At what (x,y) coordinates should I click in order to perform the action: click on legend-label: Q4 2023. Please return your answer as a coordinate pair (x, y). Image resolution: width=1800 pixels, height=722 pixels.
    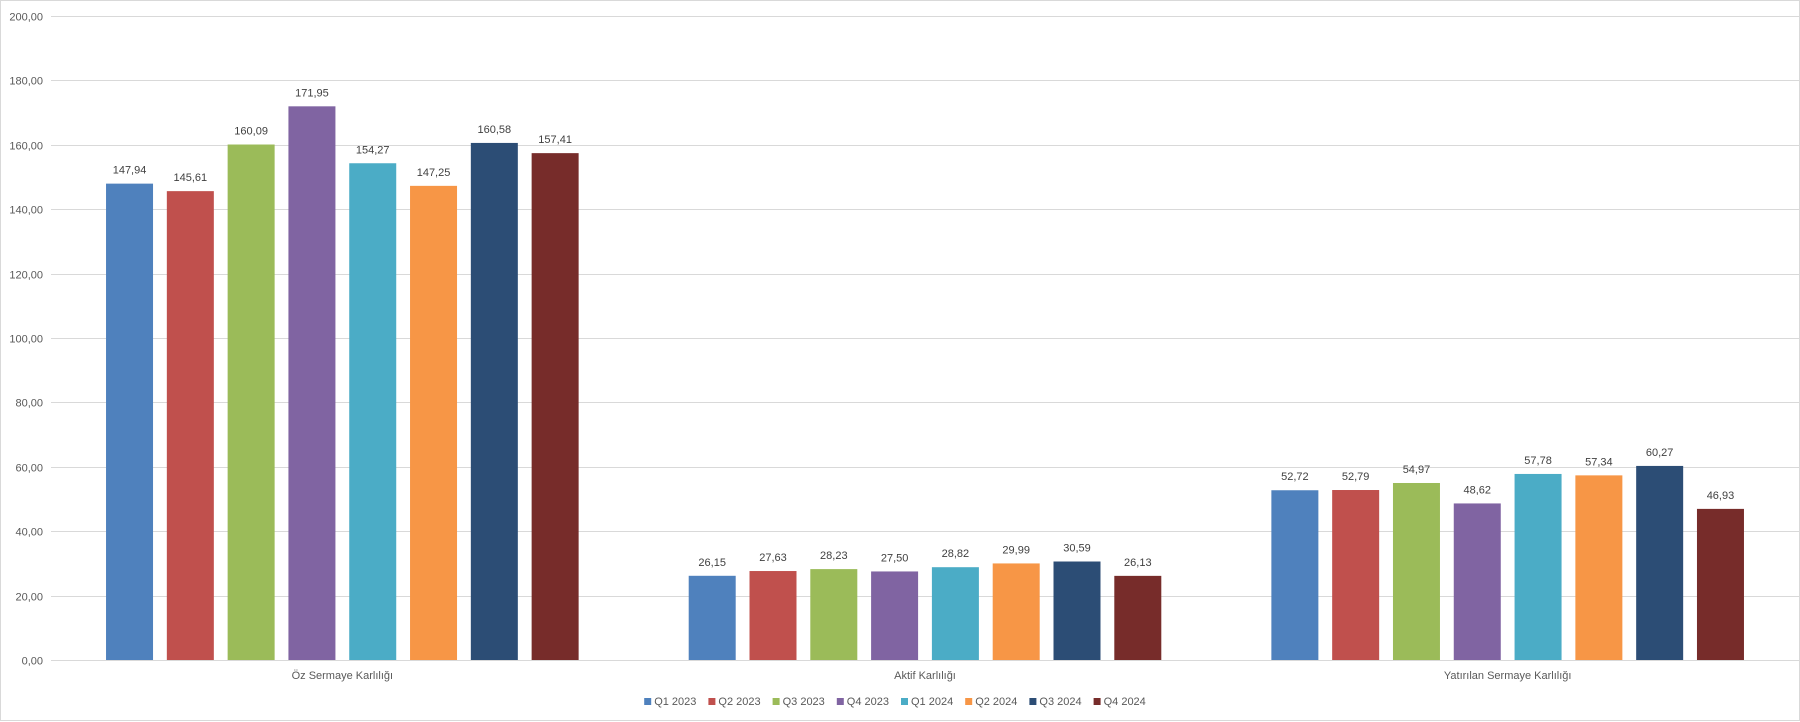
    Looking at the image, I should click on (868, 702).